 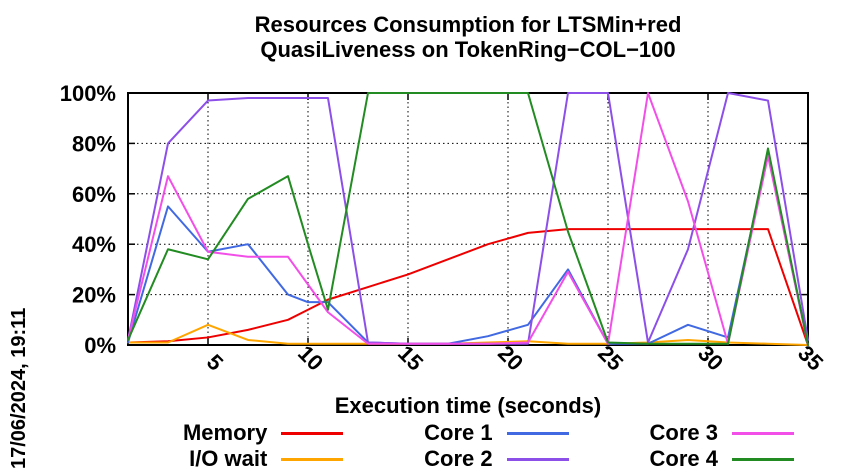 I want to click on x-axis-label: Execution time (seconds), so click(x=468, y=405).